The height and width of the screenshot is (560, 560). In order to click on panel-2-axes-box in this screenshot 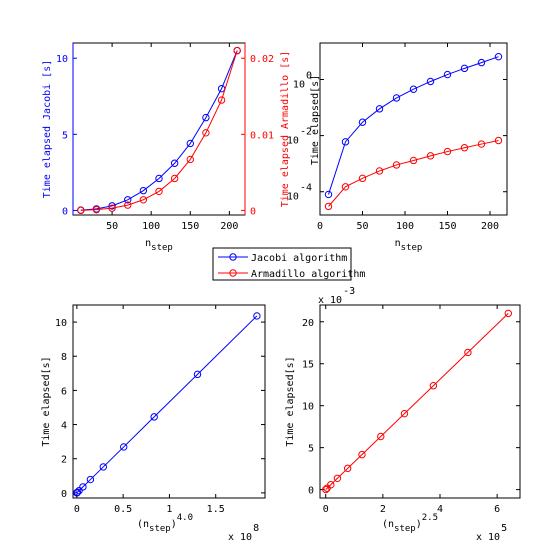, I will do `click(413, 129)`.